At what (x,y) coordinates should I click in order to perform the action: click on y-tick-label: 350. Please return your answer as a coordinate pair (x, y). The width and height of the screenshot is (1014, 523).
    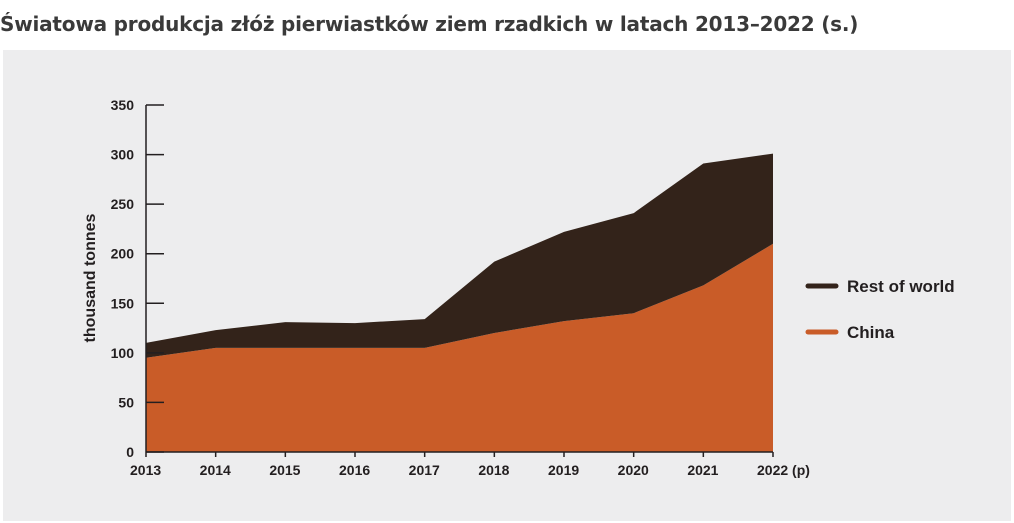
    Looking at the image, I should click on (123, 105).